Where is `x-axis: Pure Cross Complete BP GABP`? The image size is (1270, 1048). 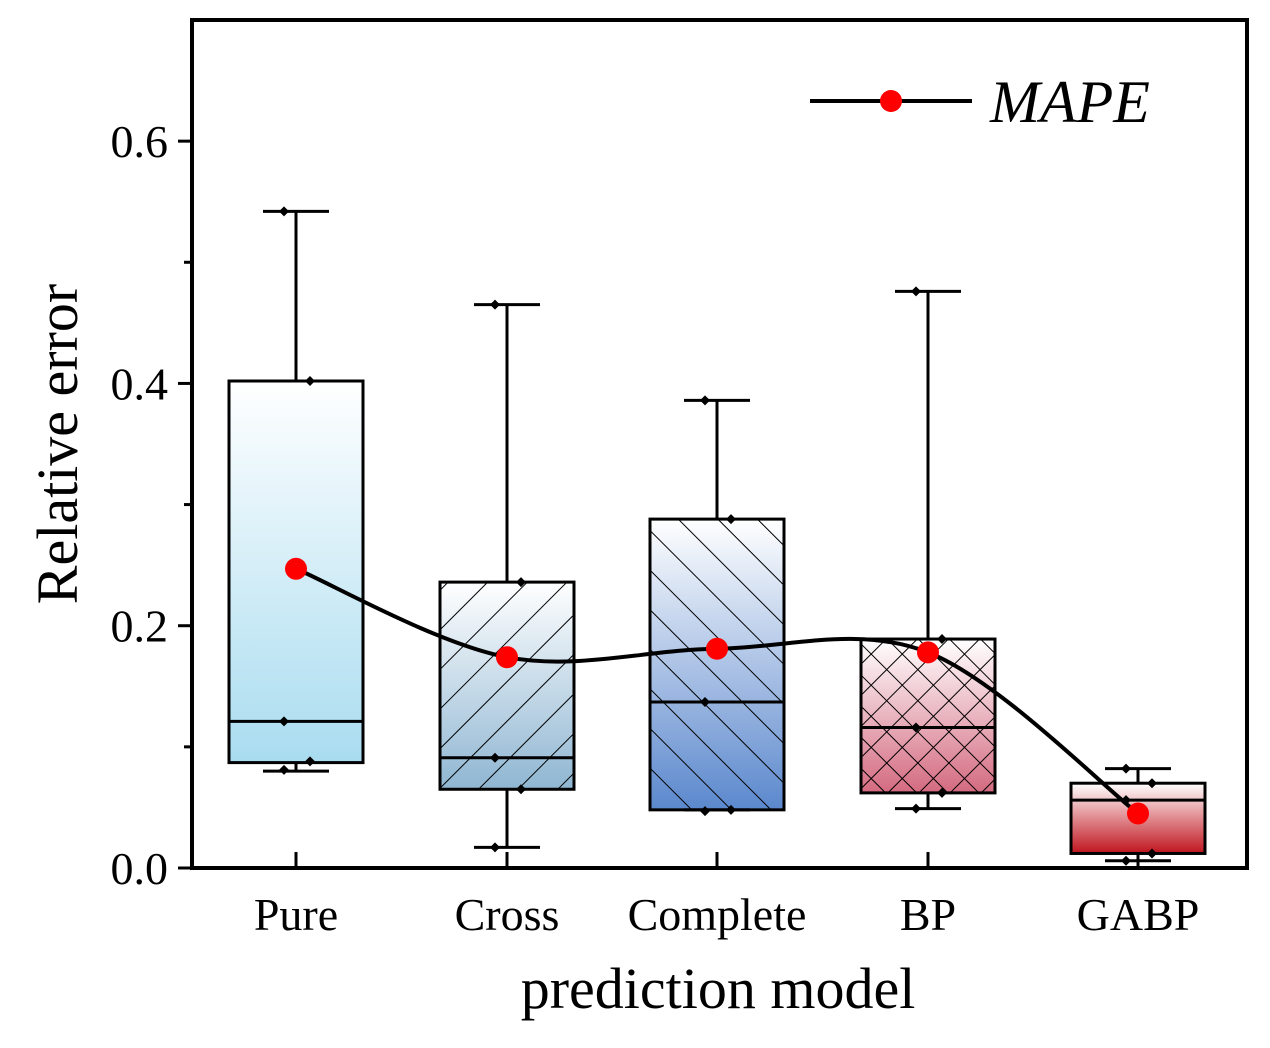 x-axis: Pure Cross Complete BP GABP is located at coordinates (727, 896).